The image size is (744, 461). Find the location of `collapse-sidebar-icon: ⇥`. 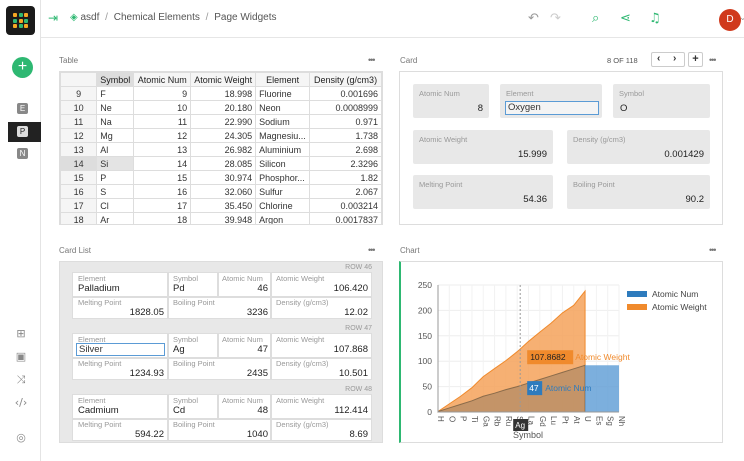

collapse-sidebar-icon: ⇥ is located at coordinates (53, 18).